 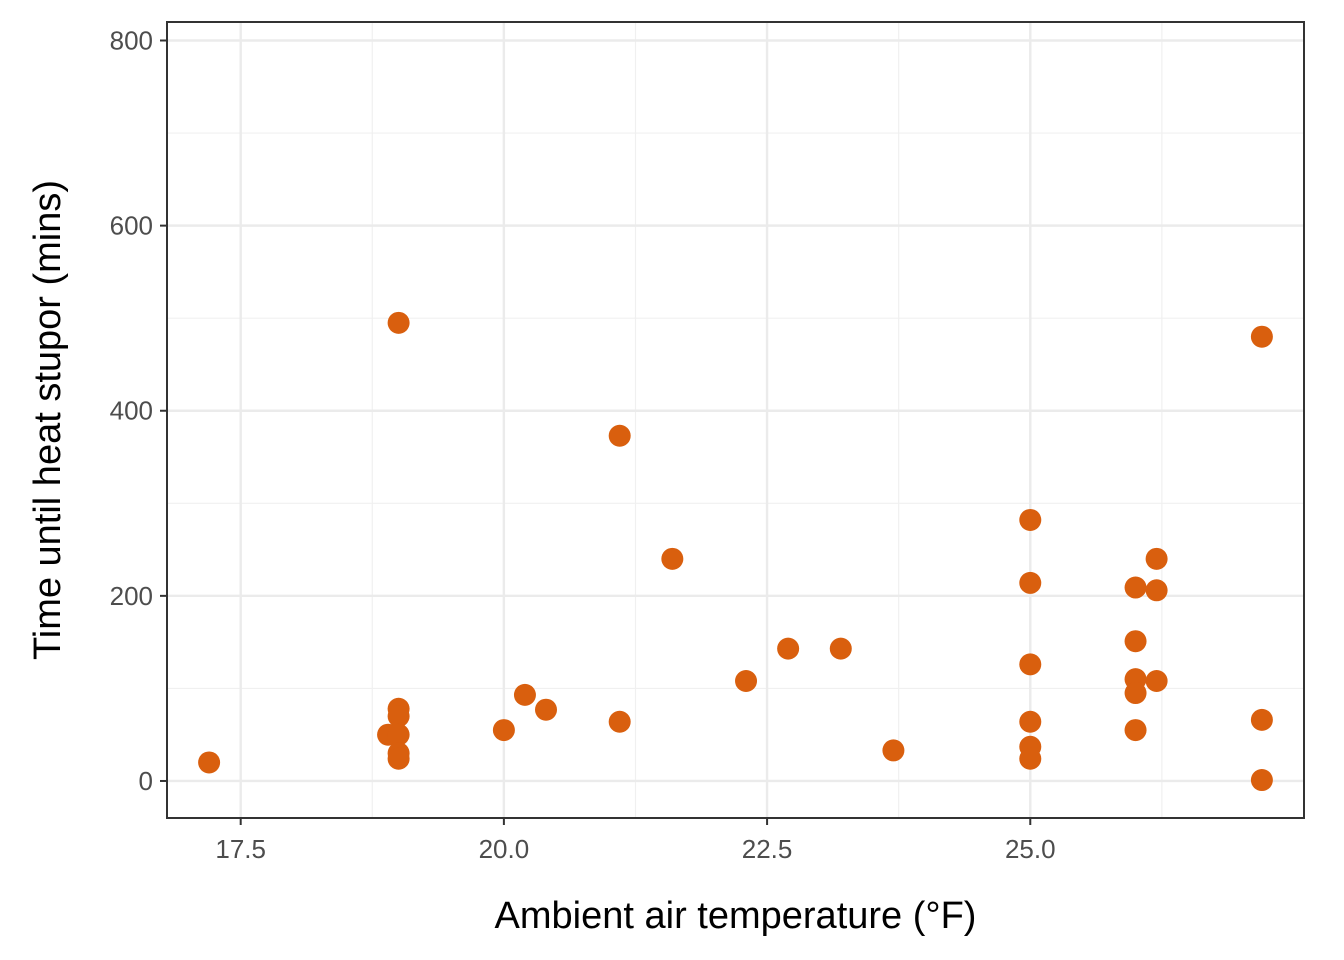 I want to click on x-tick-label: 20.0, so click(x=504, y=849).